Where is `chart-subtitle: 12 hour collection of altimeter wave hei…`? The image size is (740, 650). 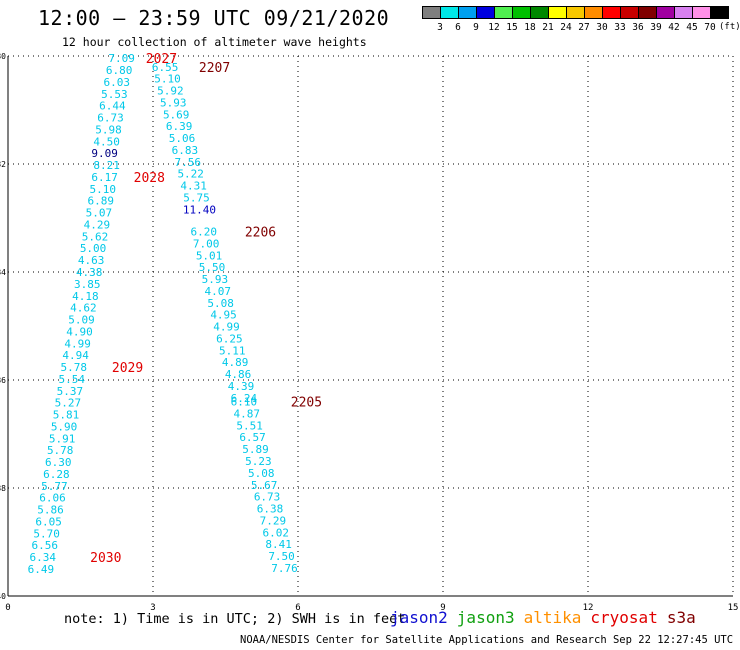 chart-subtitle: 12 hour collection of altimeter wave hei… is located at coordinates (214, 42).